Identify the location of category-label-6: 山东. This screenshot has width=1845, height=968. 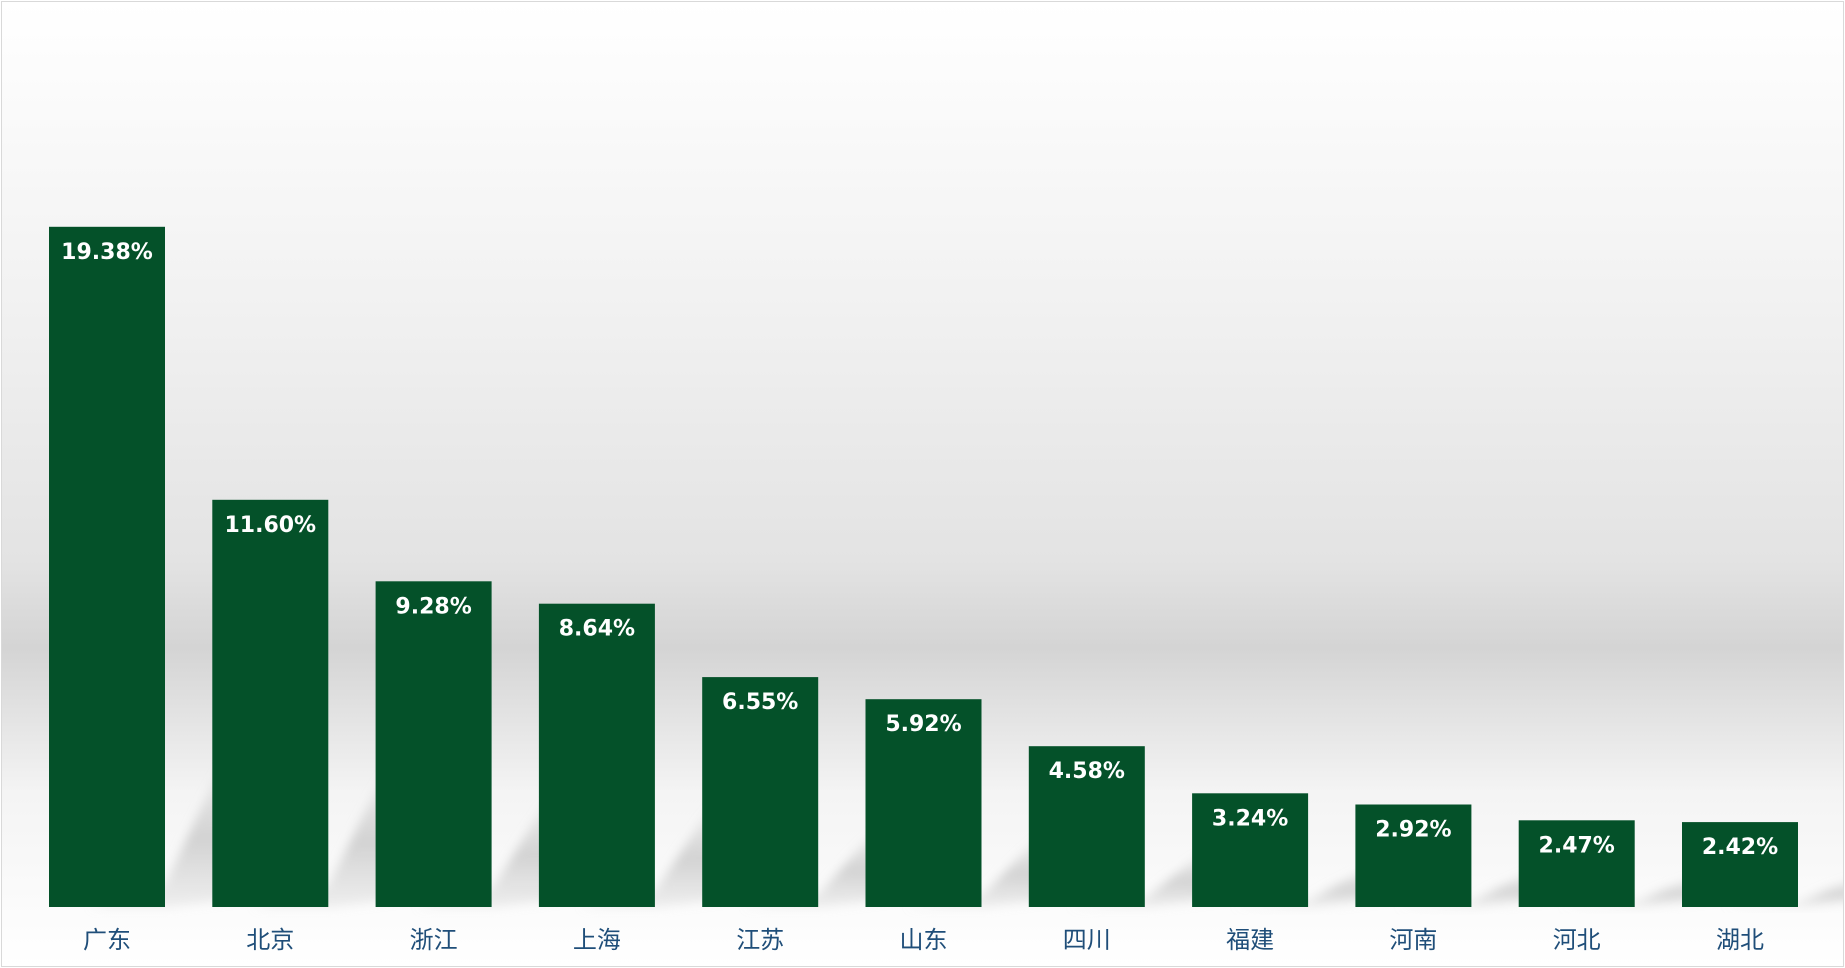
(924, 940).